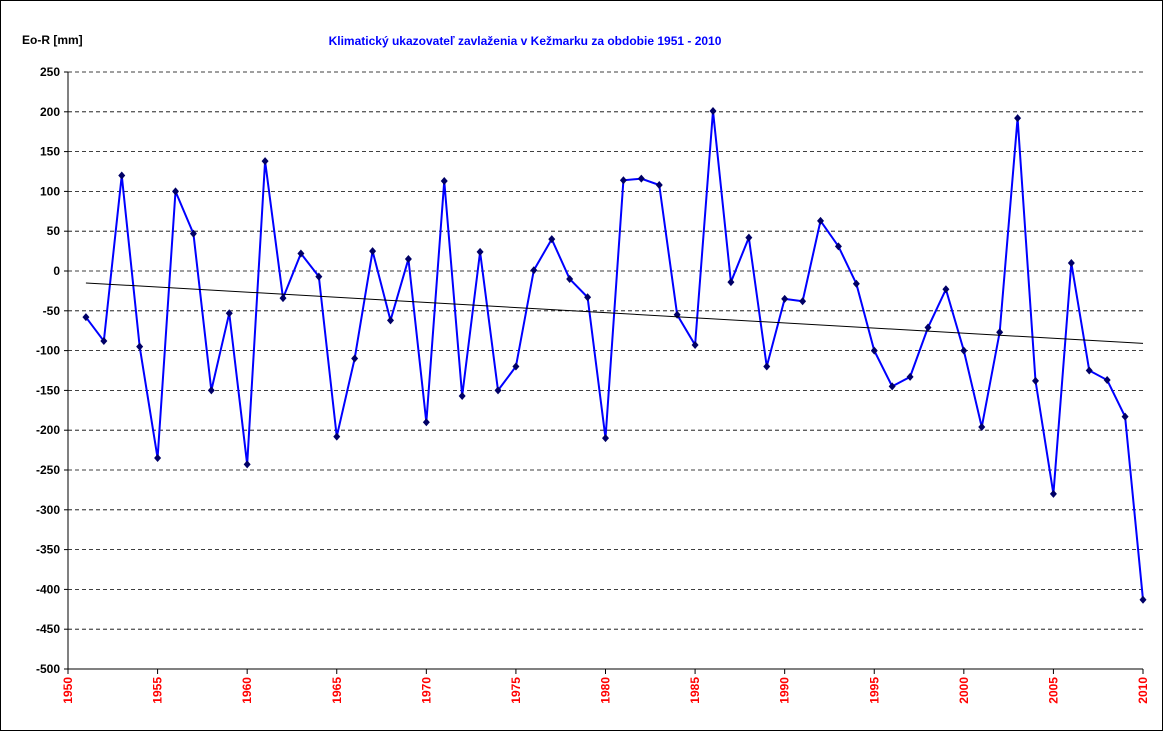 This screenshot has width=1163, height=736. Describe the element at coordinates (50, 152) in the screenshot. I see `y-tick-label: 150` at that location.